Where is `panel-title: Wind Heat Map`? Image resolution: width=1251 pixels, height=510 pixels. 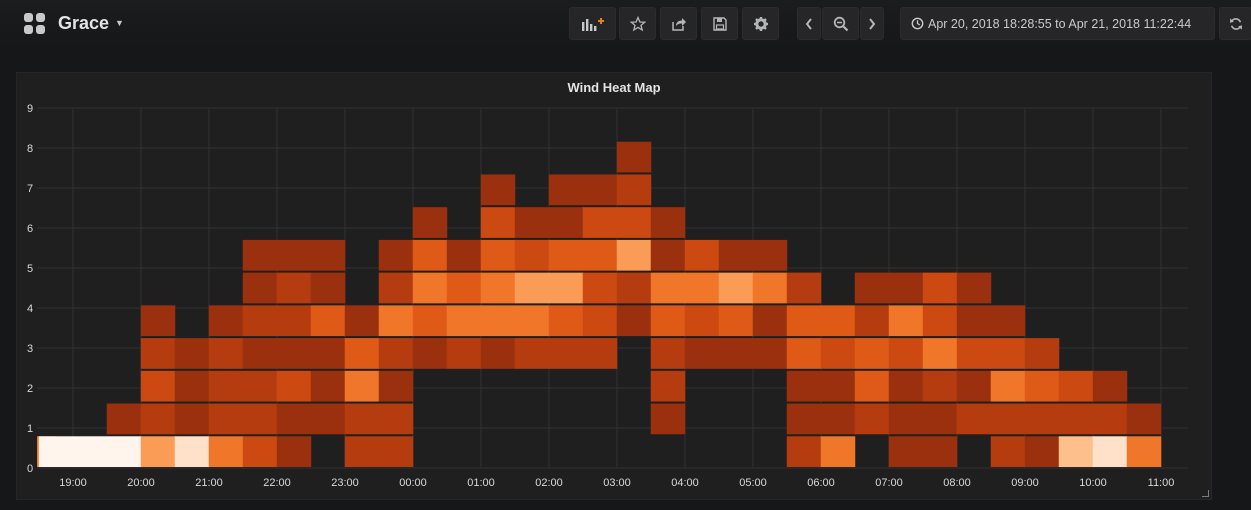 panel-title: Wind Heat Map is located at coordinates (614, 87).